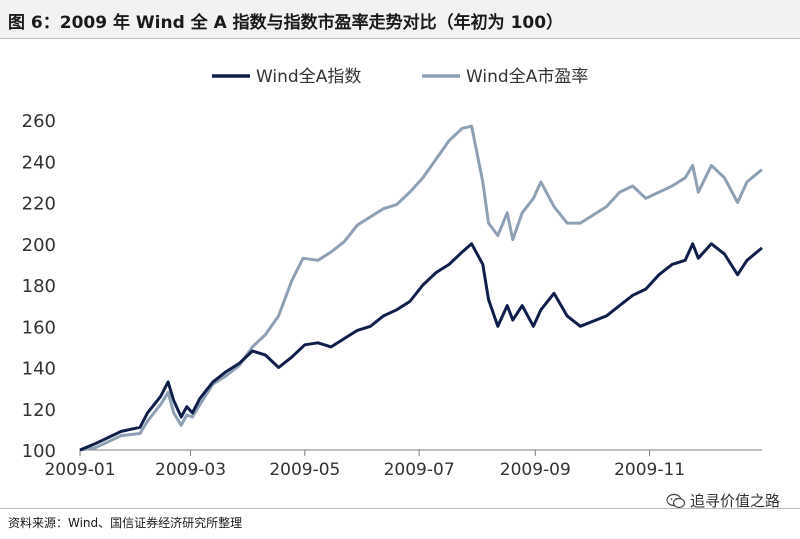  Describe the element at coordinates (676, 500) in the screenshot. I see `wechat-icon` at that location.